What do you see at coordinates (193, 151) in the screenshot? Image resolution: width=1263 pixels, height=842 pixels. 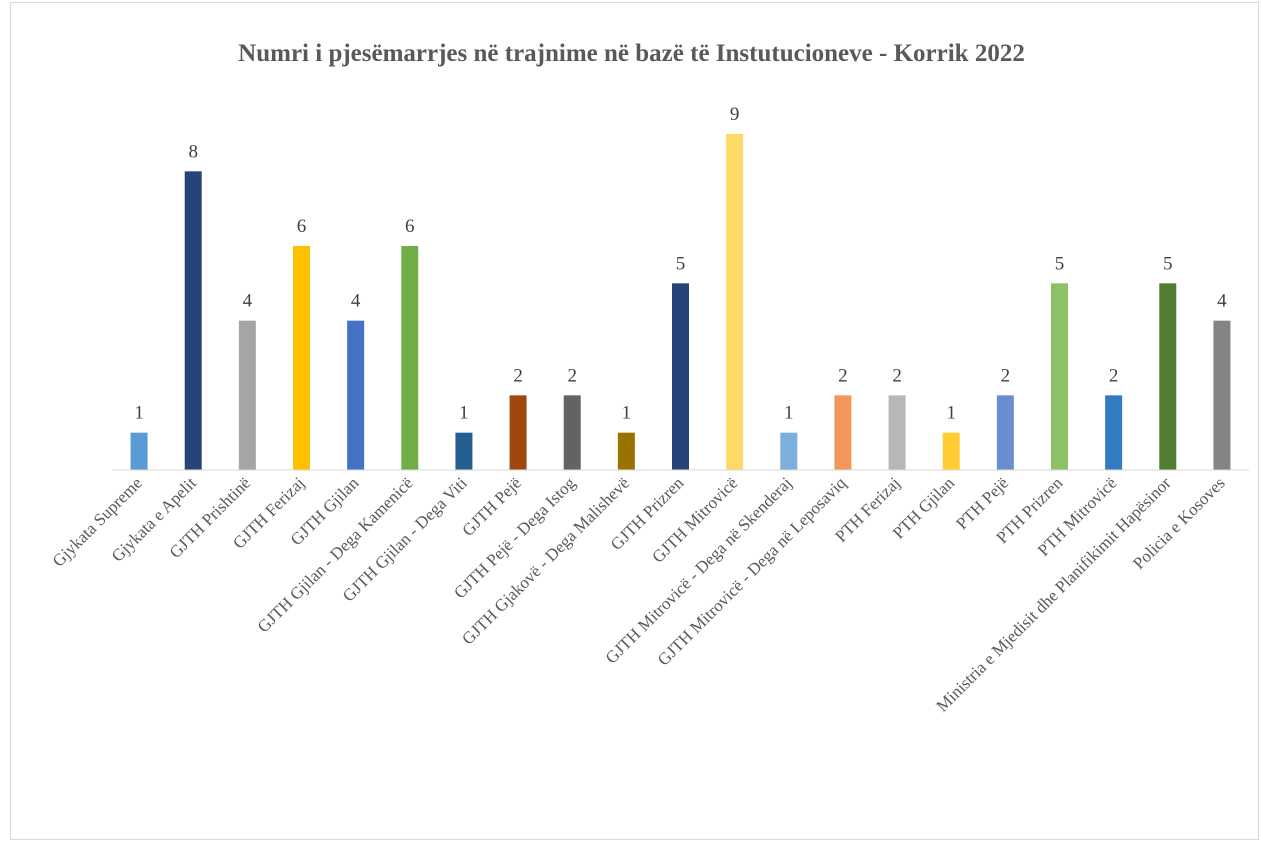 I see `data-label: 8` at bounding box center [193, 151].